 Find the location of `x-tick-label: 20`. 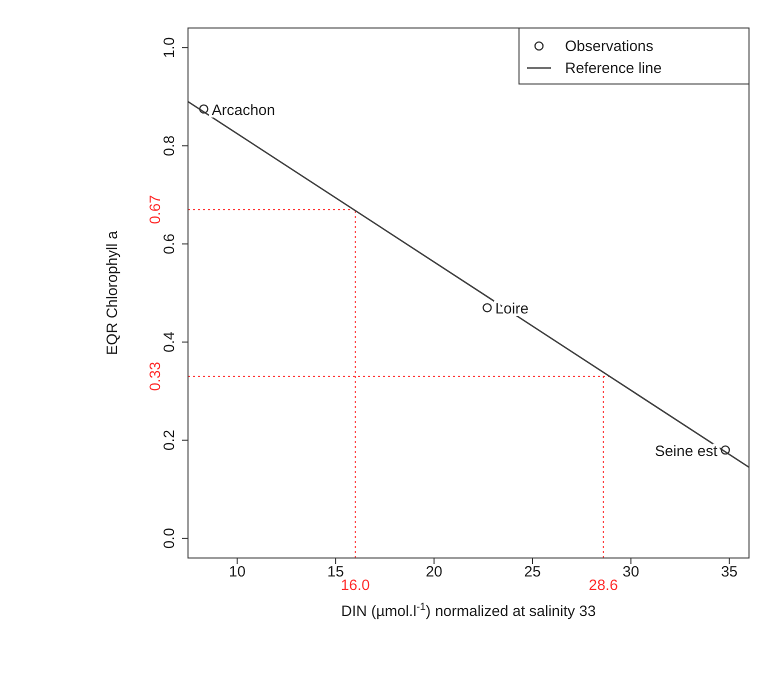

x-tick-label: 20 is located at coordinates (434, 572).